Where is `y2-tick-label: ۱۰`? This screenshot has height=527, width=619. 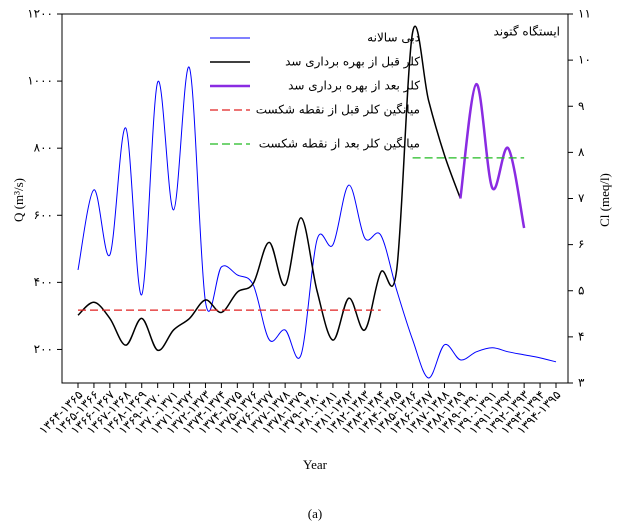 y2-tick-label: ۱۰ is located at coordinates (584, 60).